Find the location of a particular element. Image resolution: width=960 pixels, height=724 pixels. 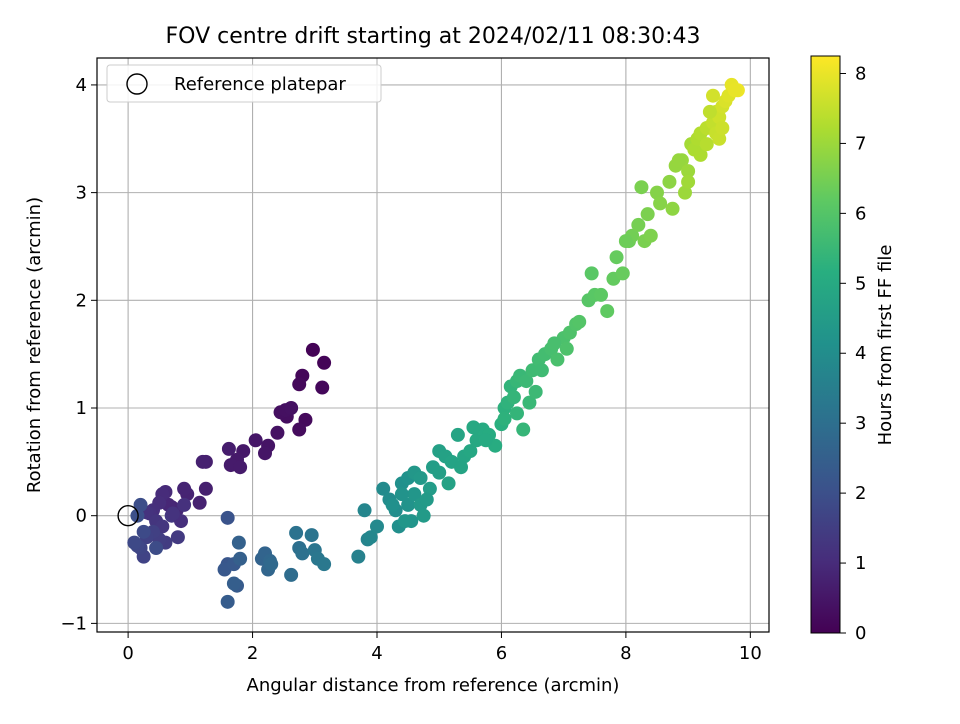

reference-platepar-marker is located at coordinates (128, 515).